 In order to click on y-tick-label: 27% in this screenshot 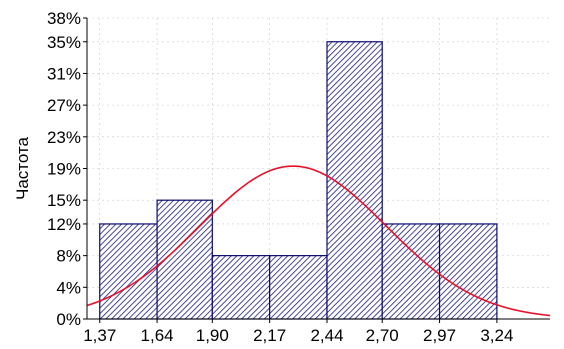, I will do `click(64, 105)`.